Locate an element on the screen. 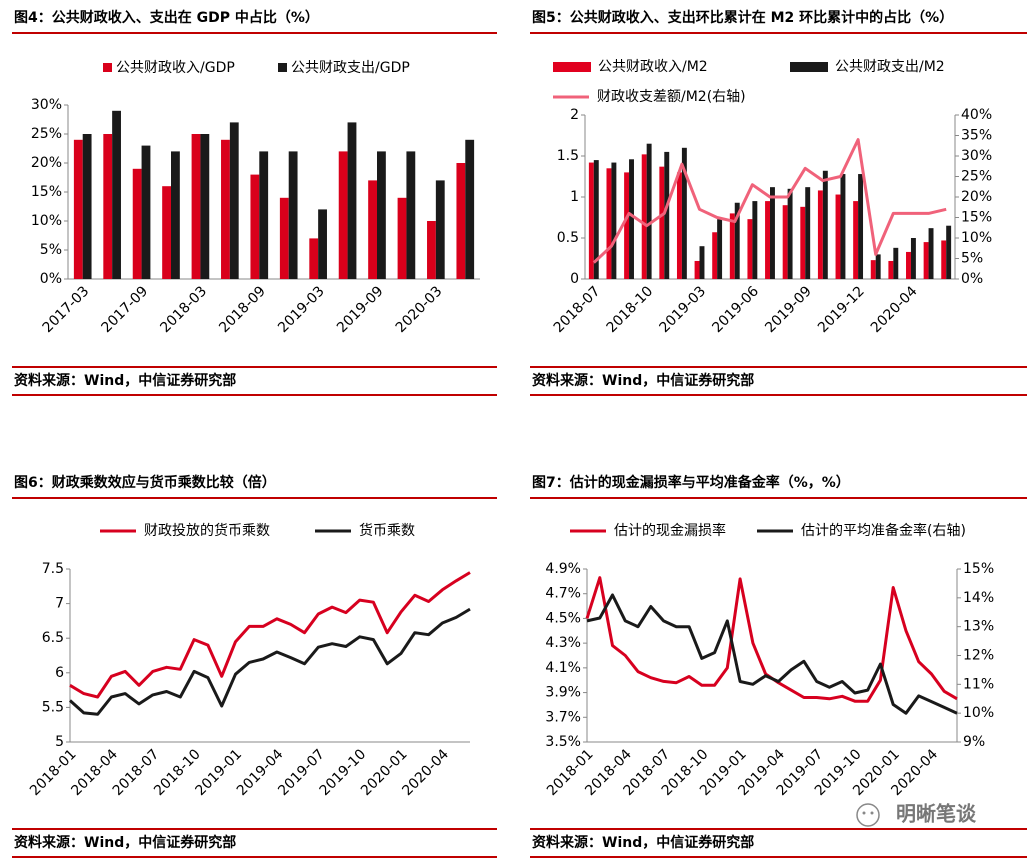 Image resolution: width=1029 pixels, height=861 pixels. y2-tick-label: 13% is located at coordinates (978, 627).